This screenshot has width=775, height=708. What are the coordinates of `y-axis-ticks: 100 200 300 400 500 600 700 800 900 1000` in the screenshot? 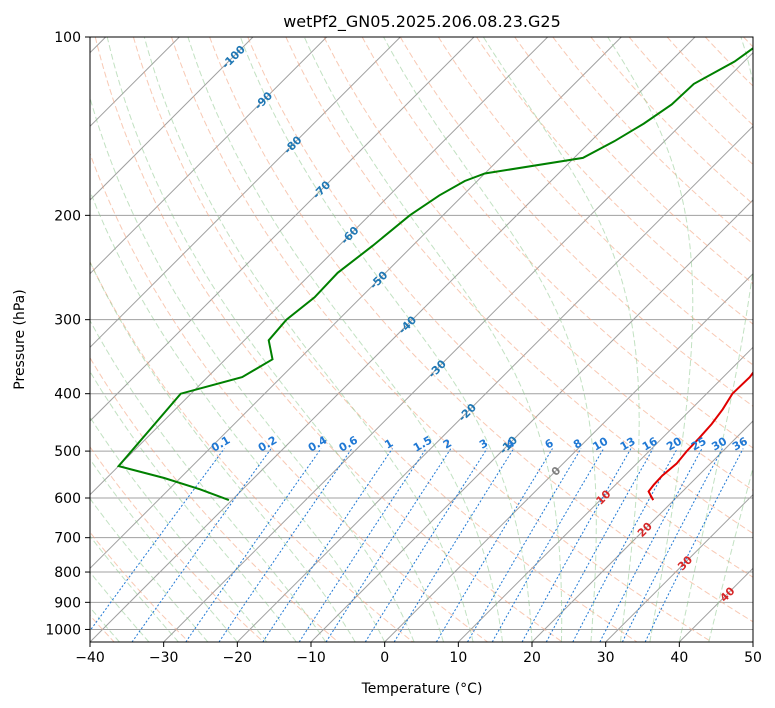 It's located at (67, 334).